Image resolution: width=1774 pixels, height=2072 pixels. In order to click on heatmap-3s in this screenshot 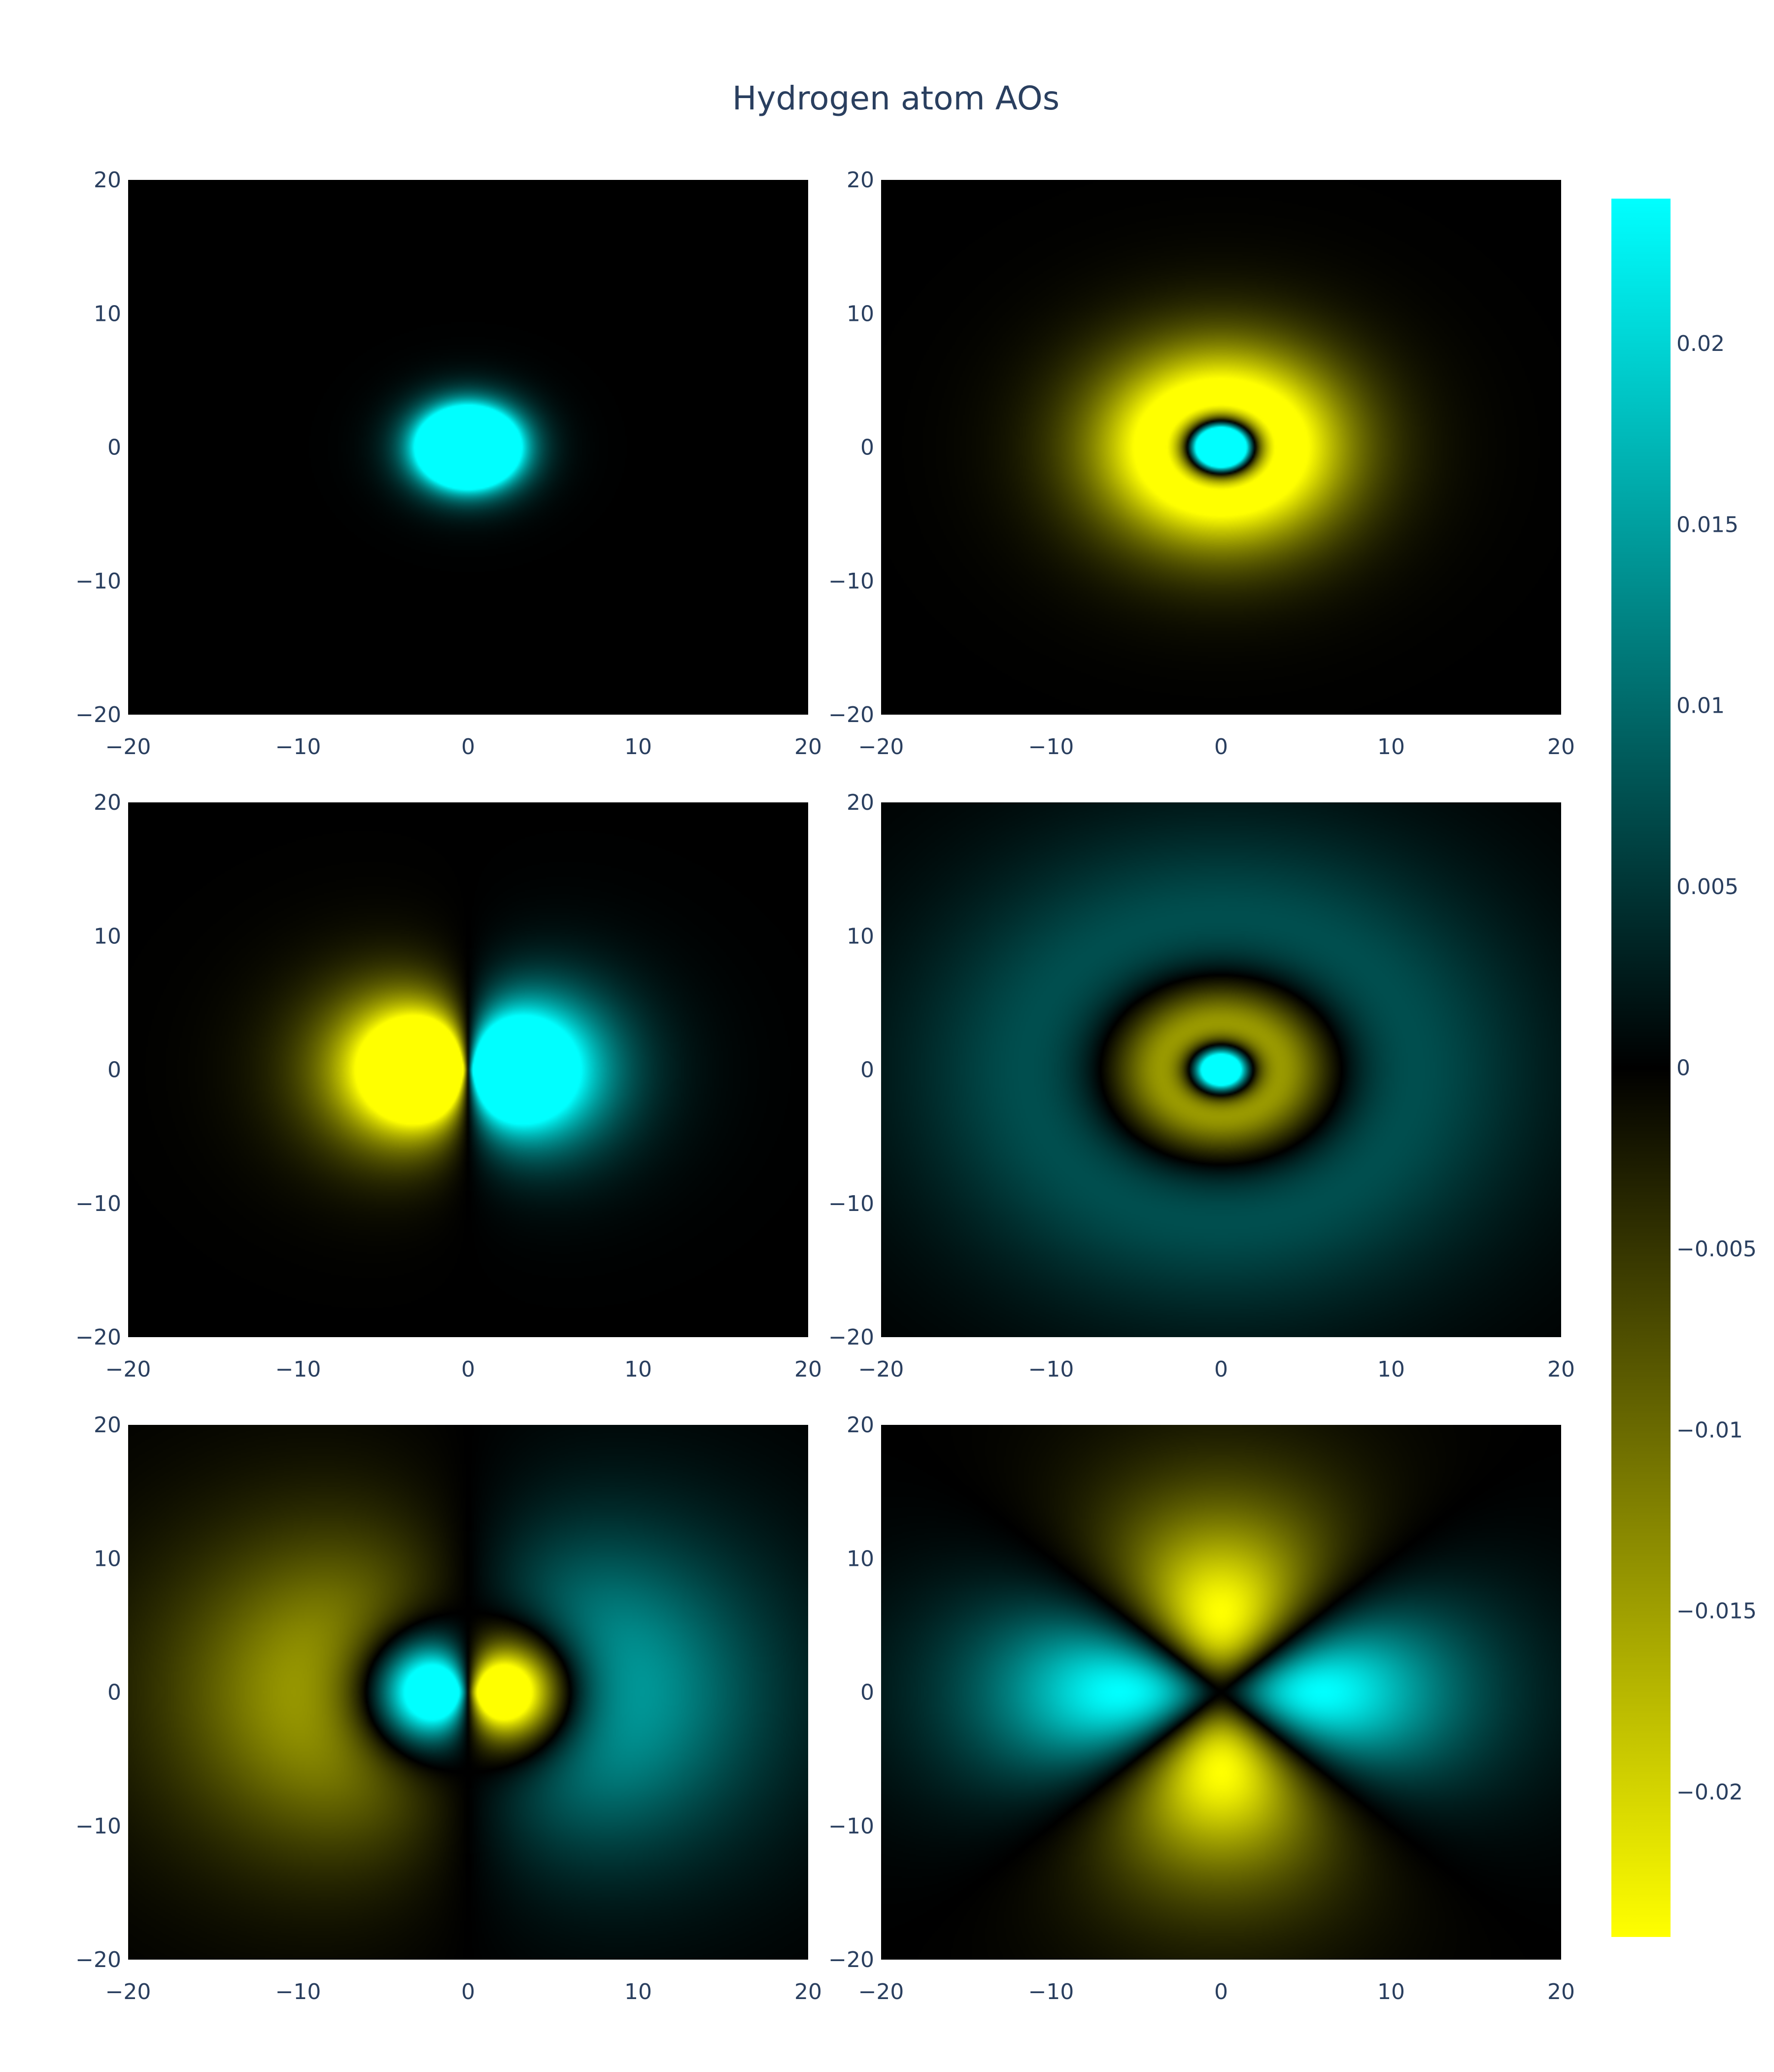, I will do `click(1221, 1069)`.